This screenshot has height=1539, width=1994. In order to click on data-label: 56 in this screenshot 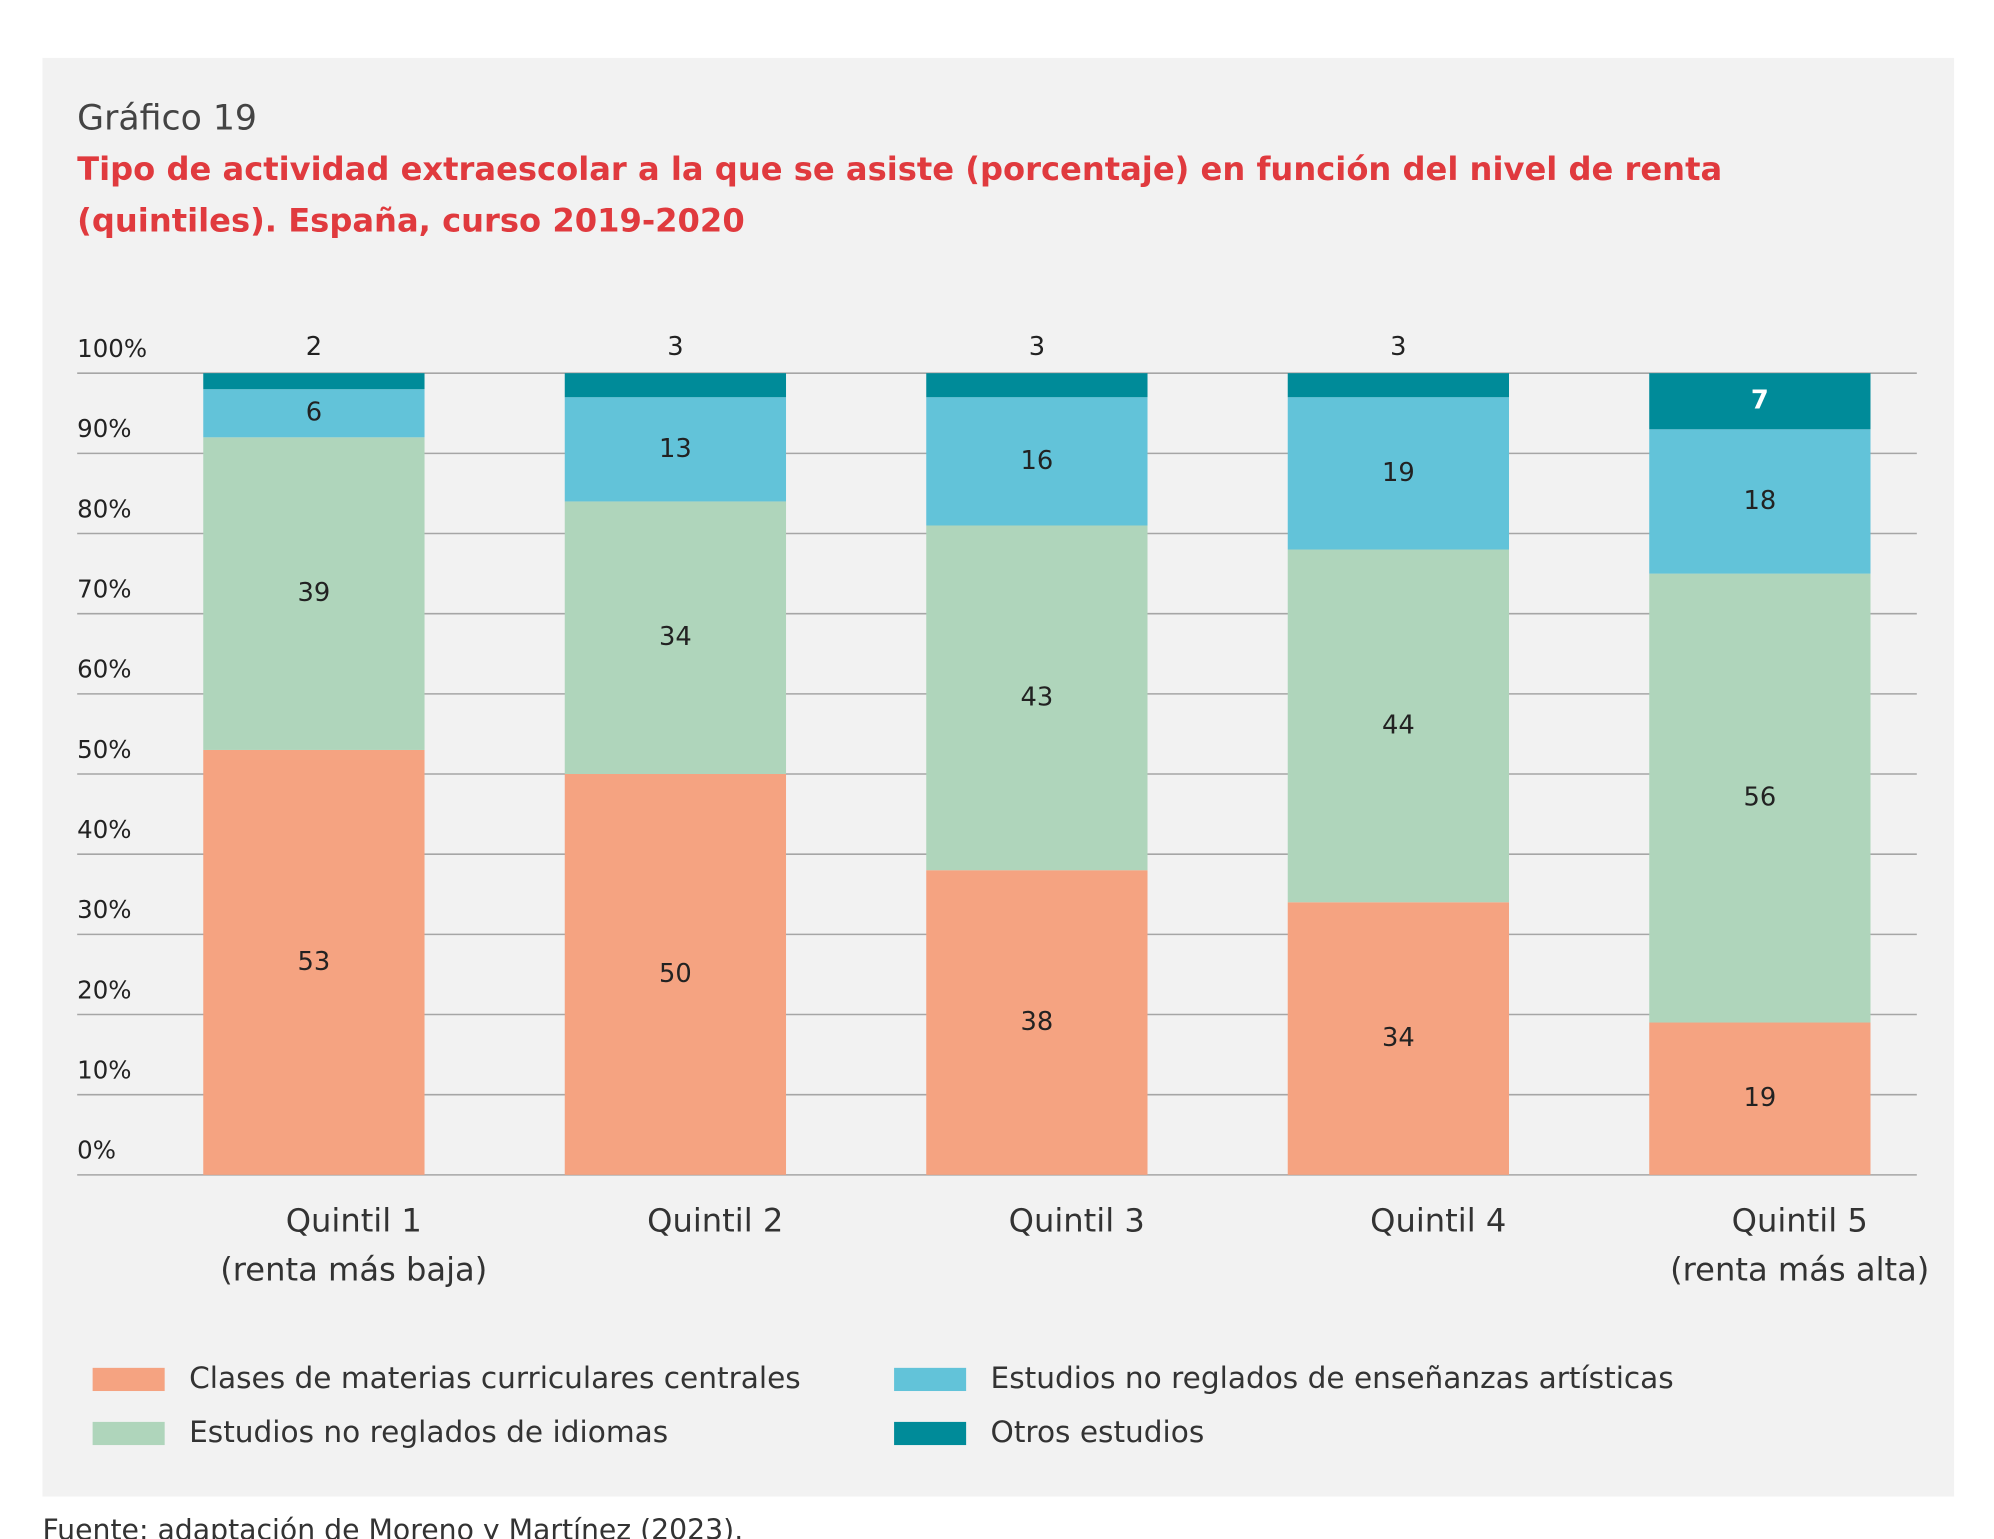, I will do `click(1760, 798)`.